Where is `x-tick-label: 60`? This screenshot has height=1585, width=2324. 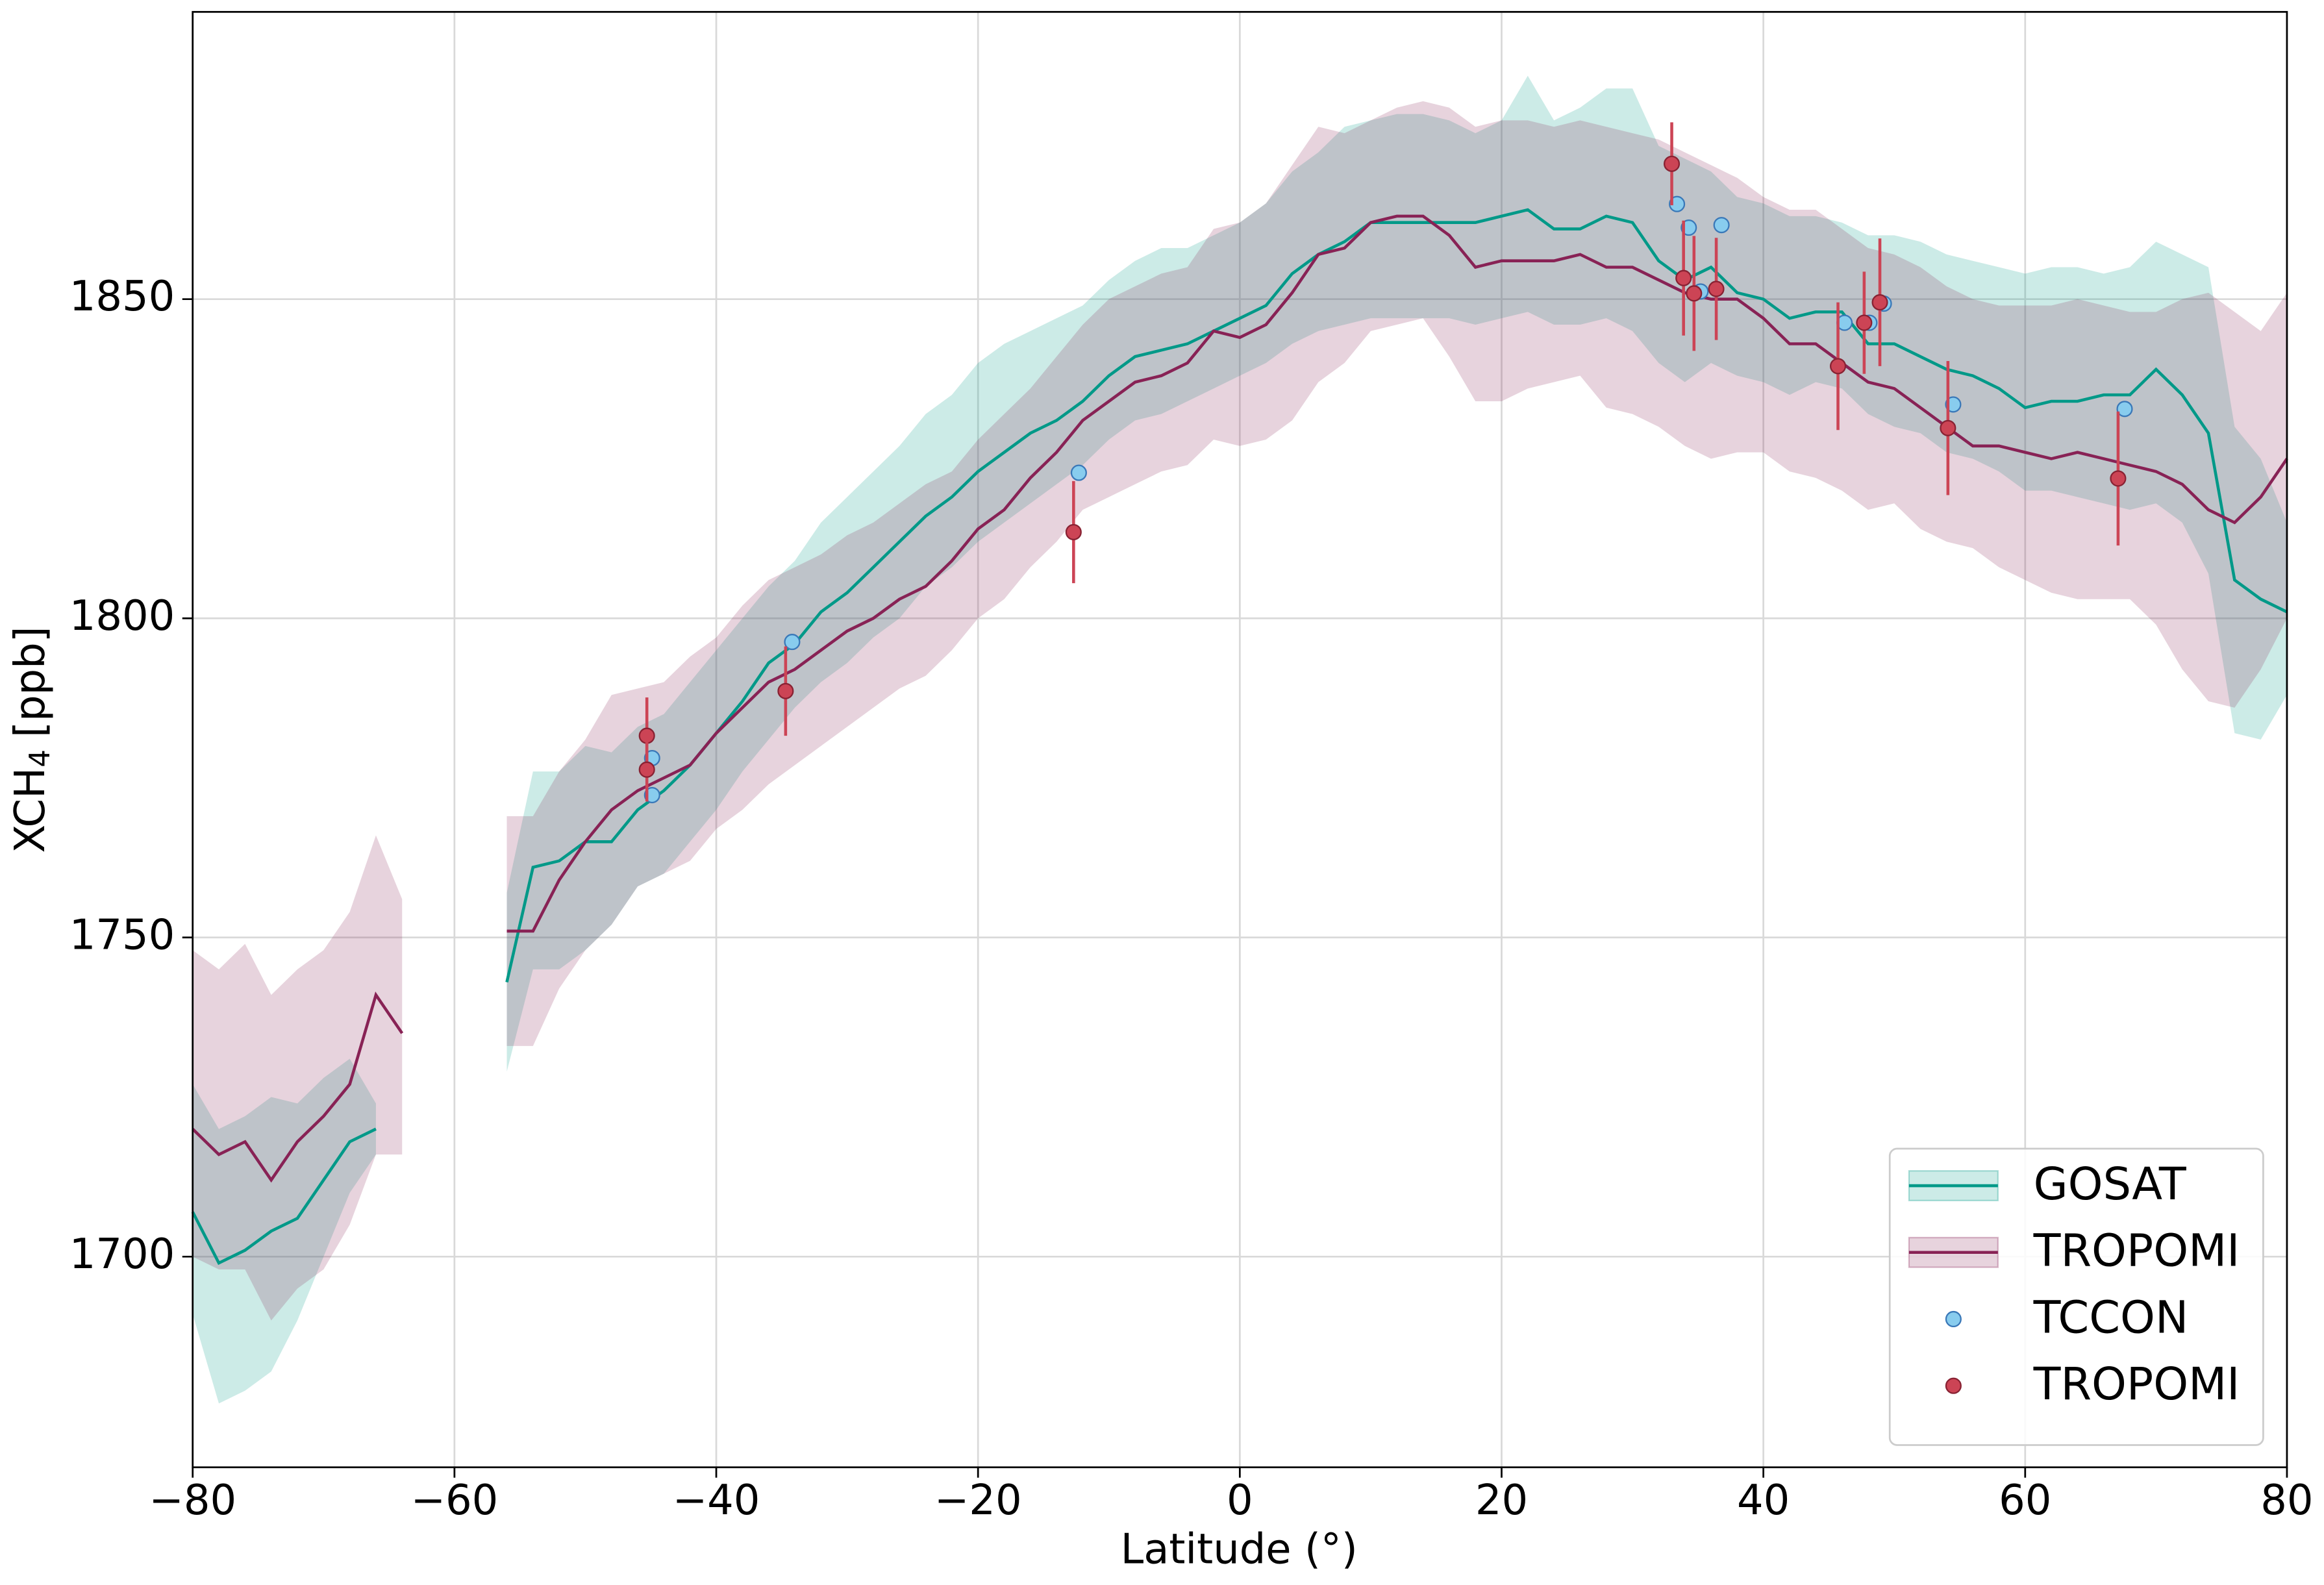 x-tick-label: 60 is located at coordinates (2025, 1501).